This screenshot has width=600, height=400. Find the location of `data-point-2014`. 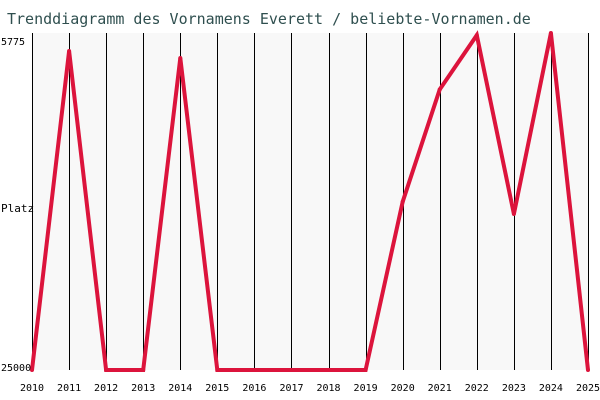

data-point-2014 is located at coordinates (180, 58).